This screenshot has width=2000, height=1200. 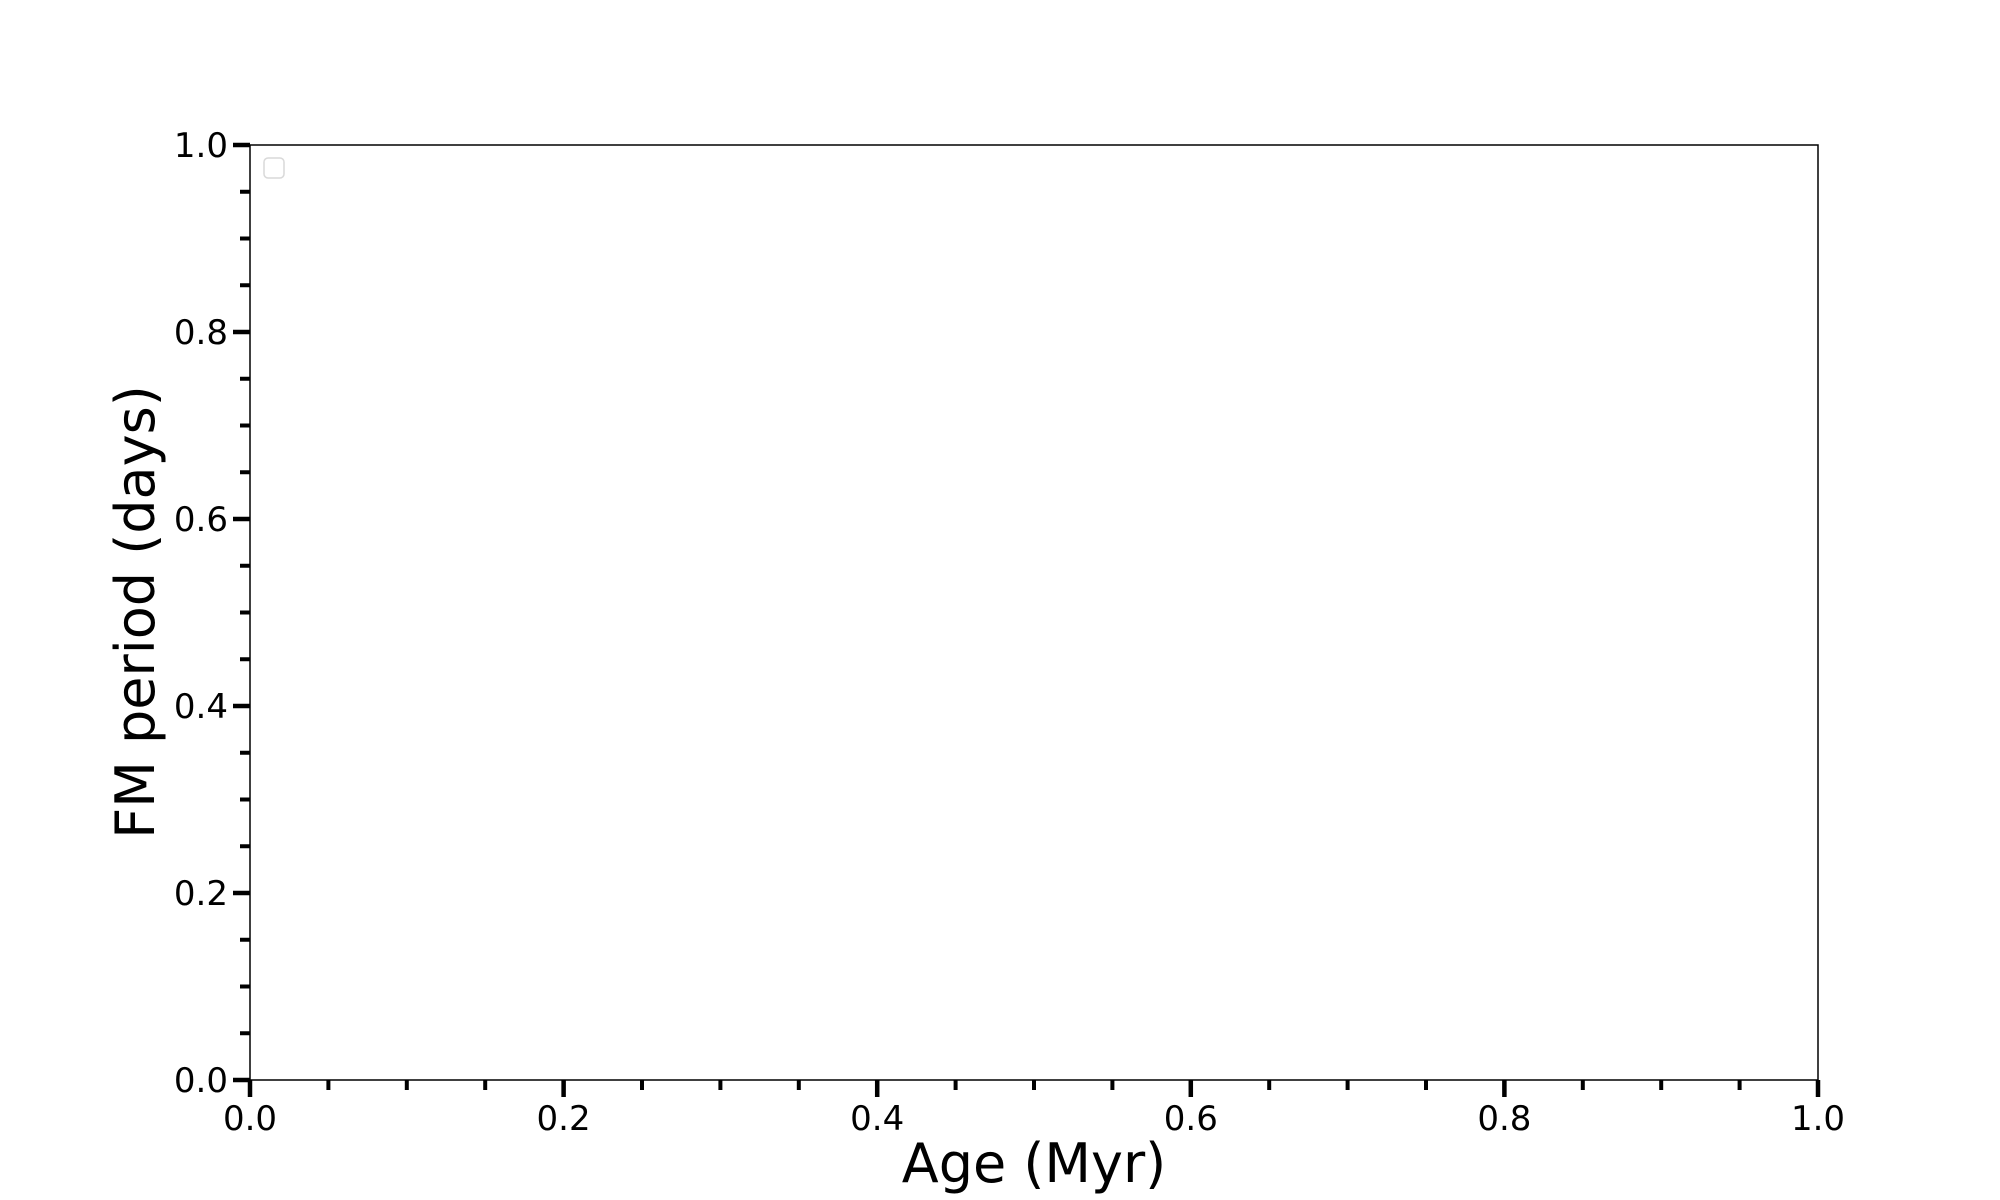 I want to click on y-tick-label: 0.8, so click(x=201, y=333).